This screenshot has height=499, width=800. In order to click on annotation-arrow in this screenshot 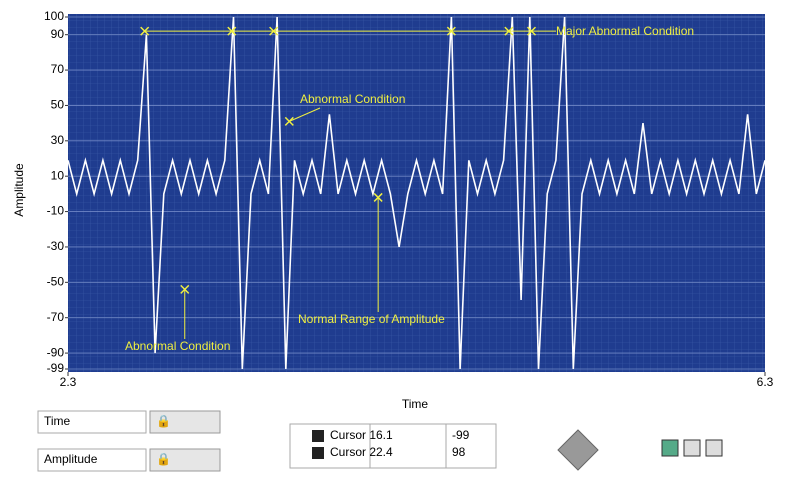, I will do `click(305, 114)`.